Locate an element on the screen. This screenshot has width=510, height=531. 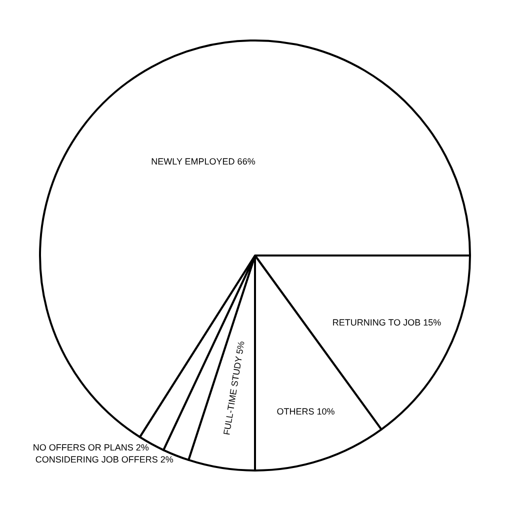
slice-label: NO OFFERS OR PLANS 2% is located at coordinates (90, 447).